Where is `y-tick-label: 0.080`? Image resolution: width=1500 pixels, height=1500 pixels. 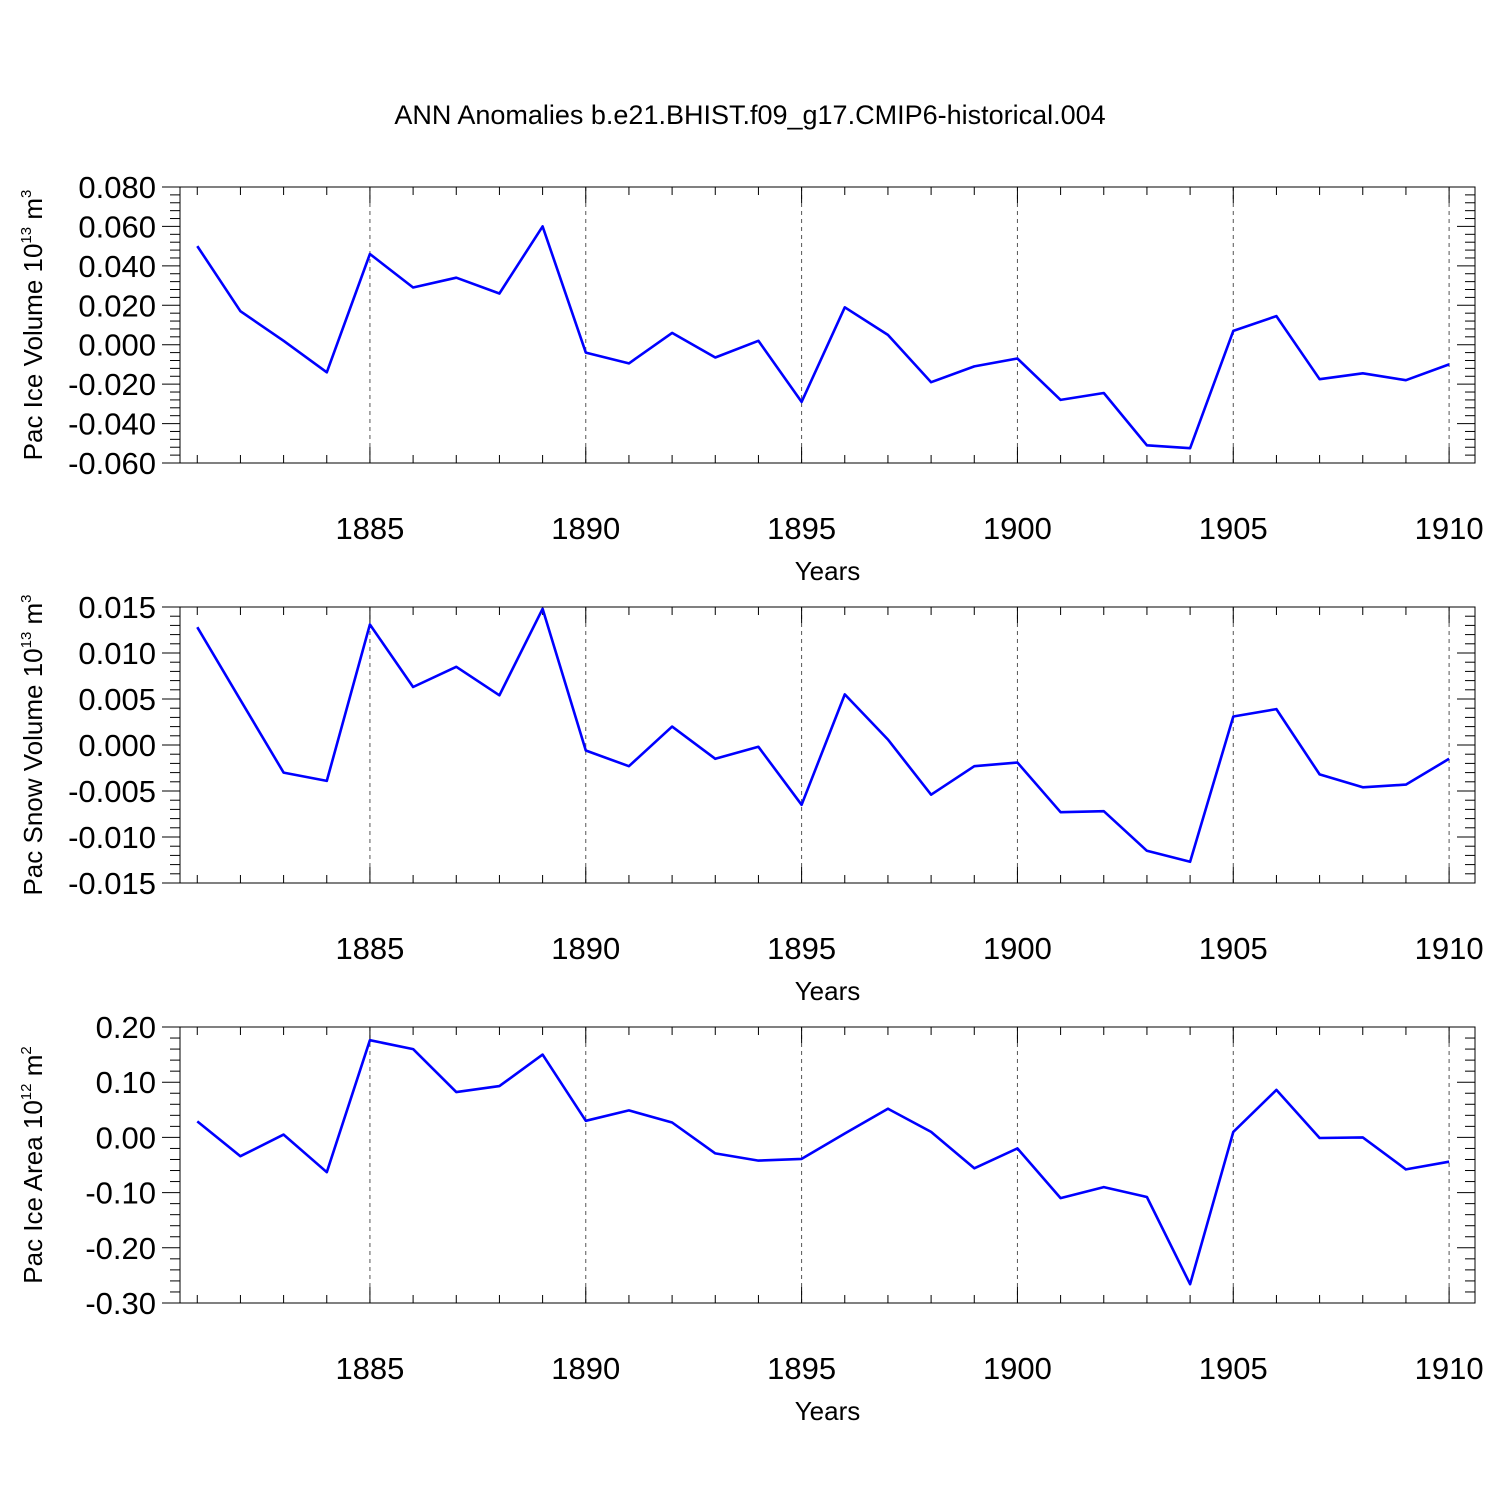 y-tick-label: 0.080 is located at coordinates (117, 187).